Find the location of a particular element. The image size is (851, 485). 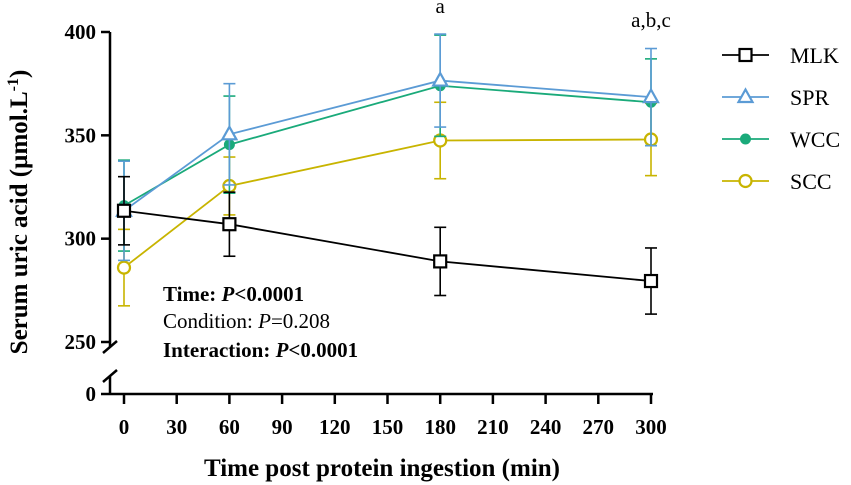

stat-time: Time: P<0.0001 is located at coordinates (233, 294).